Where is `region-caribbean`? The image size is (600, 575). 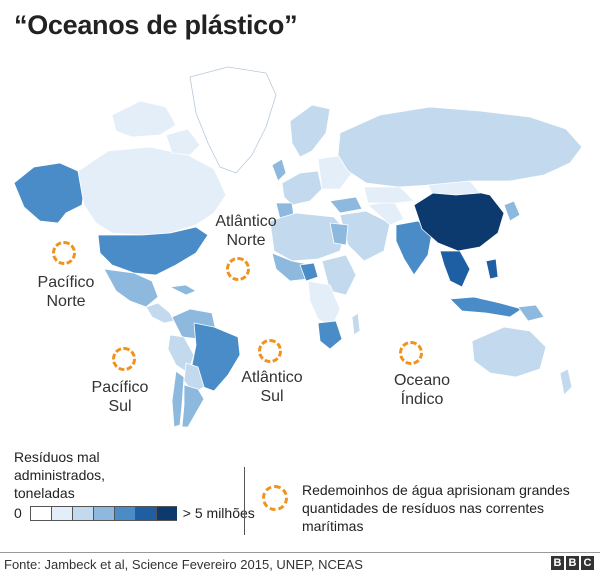
region-caribbean is located at coordinates (183, 290).